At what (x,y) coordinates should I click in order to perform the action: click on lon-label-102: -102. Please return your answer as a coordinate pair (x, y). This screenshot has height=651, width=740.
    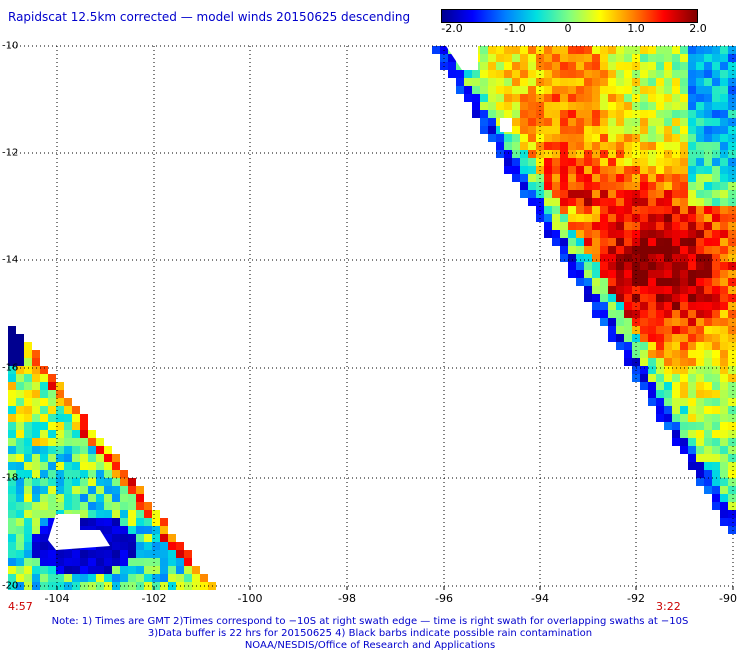
    Looking at the image, I should click on (154, 598).